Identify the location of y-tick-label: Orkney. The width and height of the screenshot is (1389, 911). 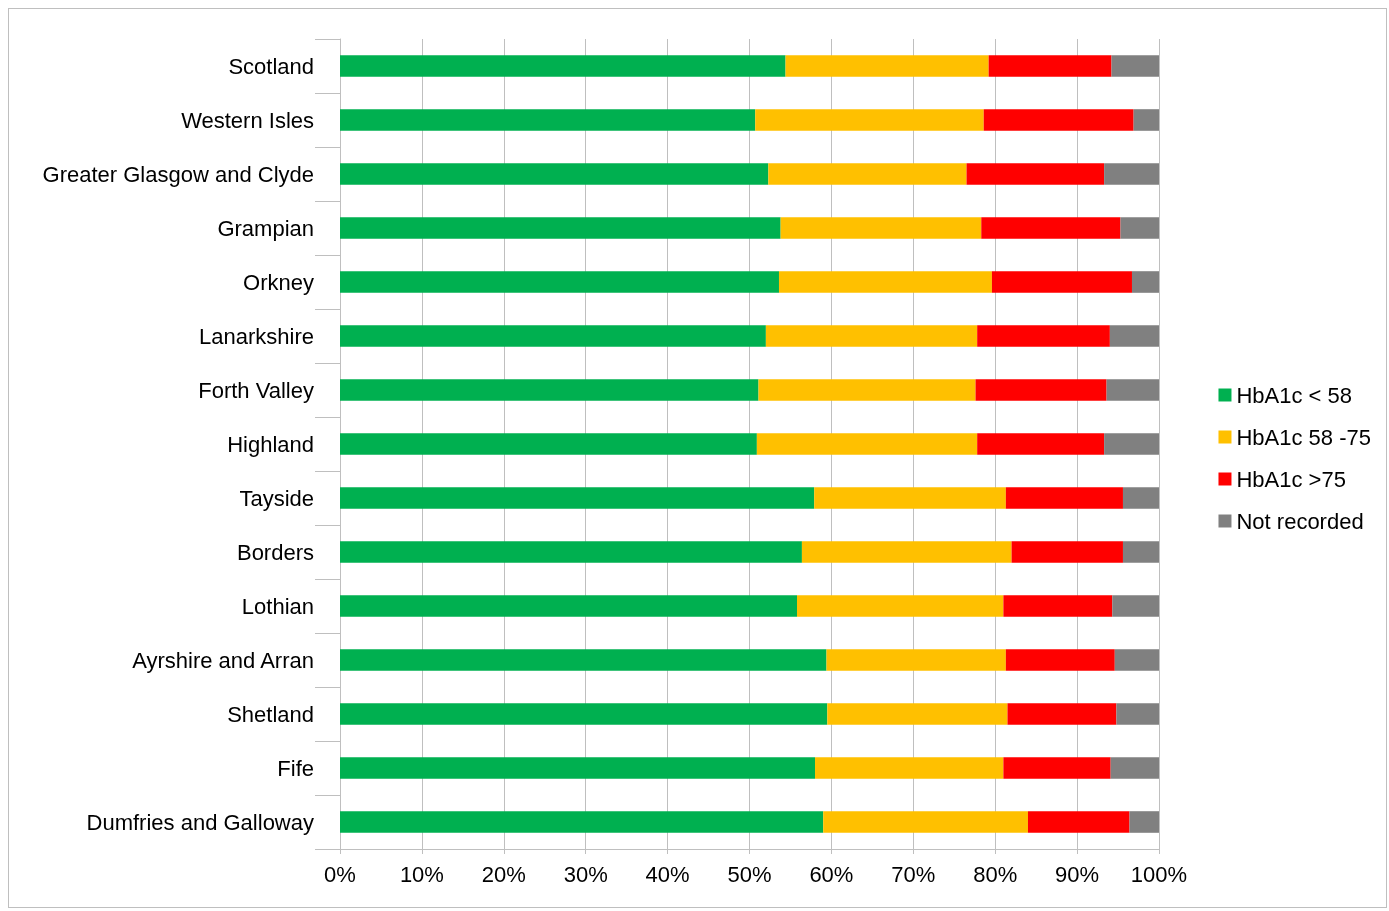
(278, 282).